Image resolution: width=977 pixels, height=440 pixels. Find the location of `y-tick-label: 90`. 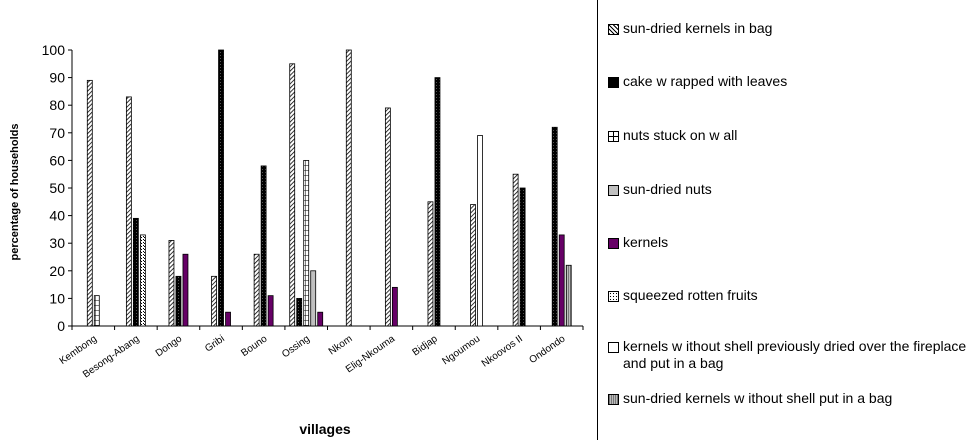

y-tick-label: 90 is located at coordinates (57, 78).